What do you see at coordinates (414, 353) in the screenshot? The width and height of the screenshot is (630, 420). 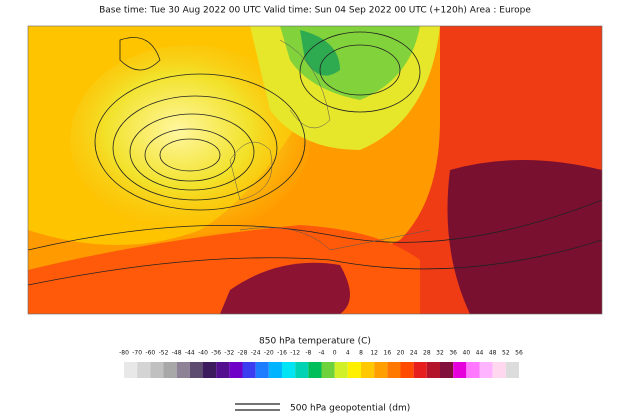 I see `colorbar-tick-label: 24` at bounding box center [414, 353].